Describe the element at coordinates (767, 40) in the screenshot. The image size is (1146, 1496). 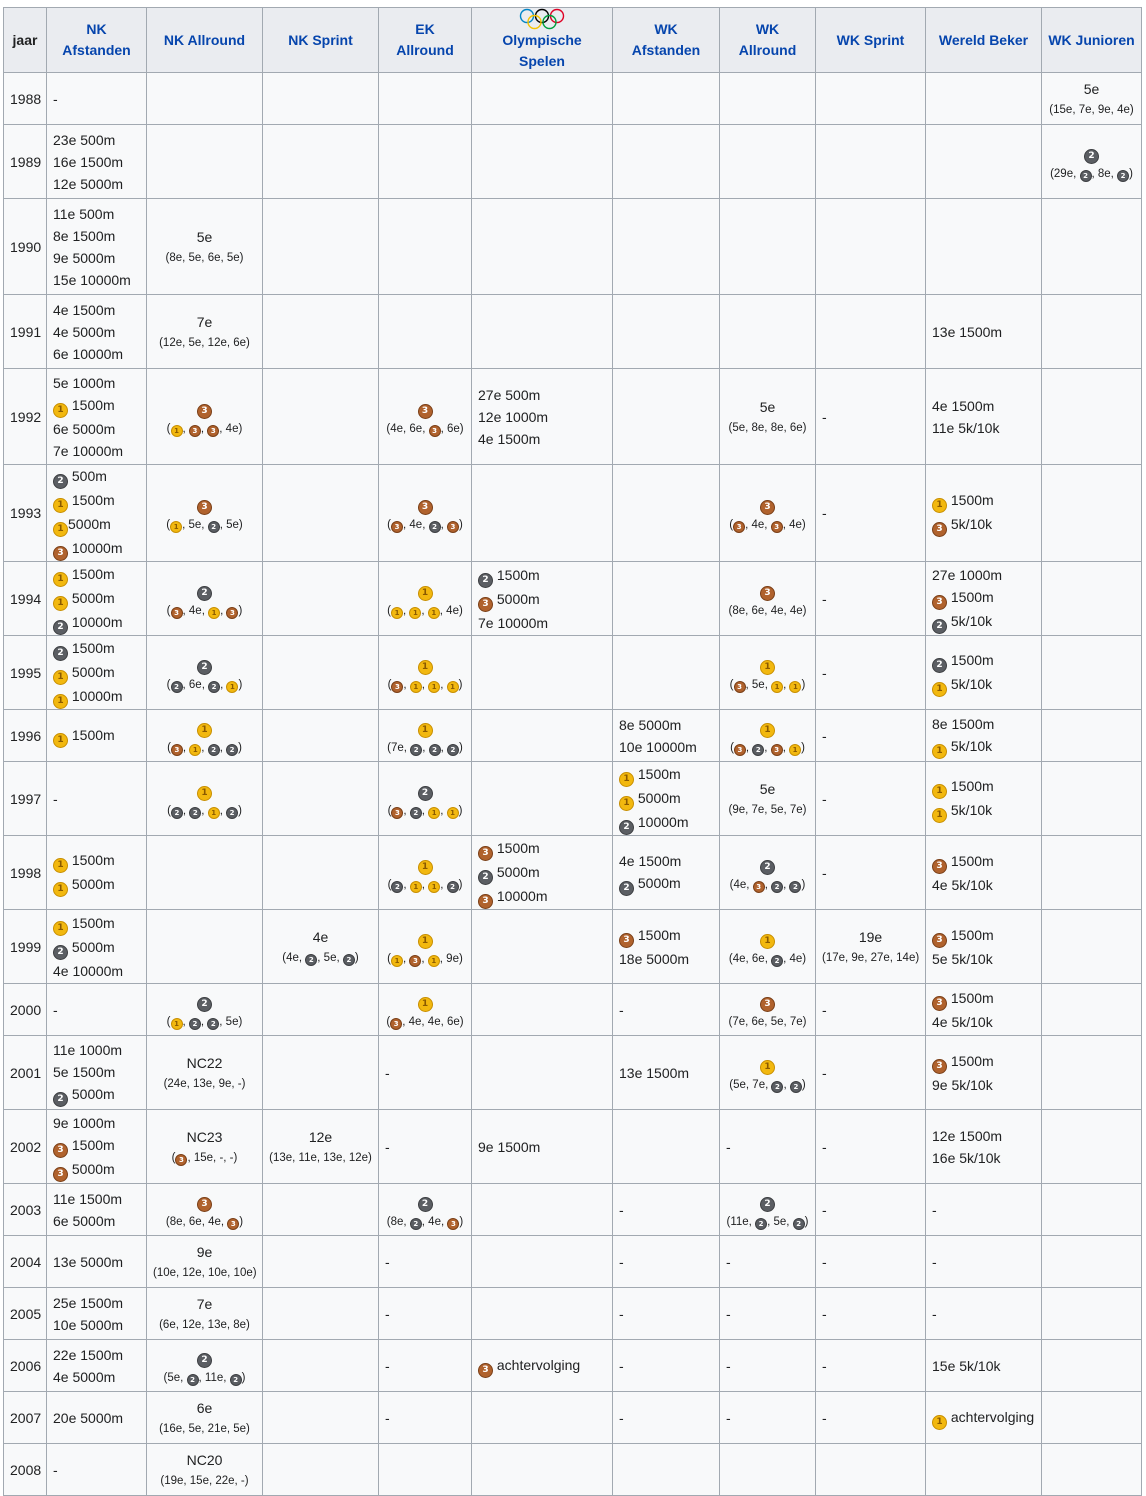
I see `header-wk-allround: WK Allround` at that location.